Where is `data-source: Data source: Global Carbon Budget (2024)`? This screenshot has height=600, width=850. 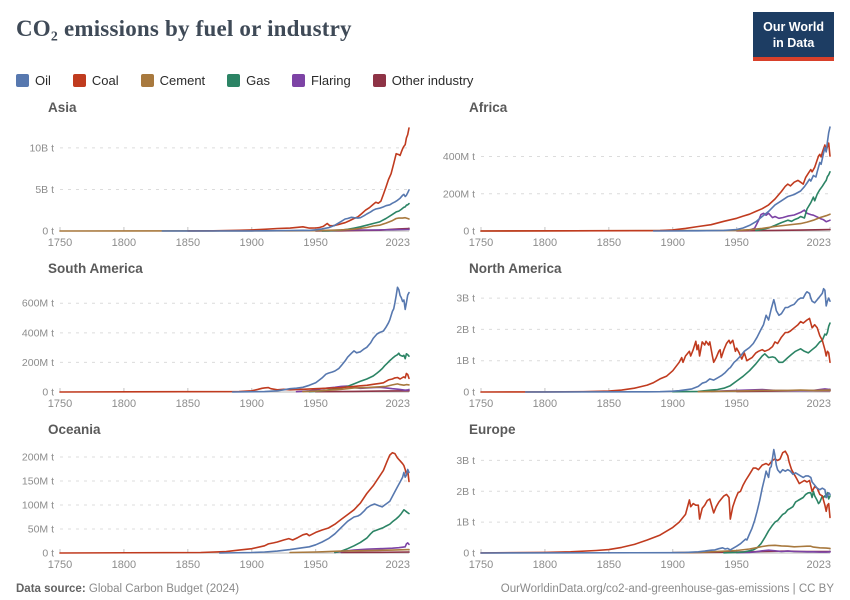 data-source: Data source: Global Carbon Budget (2024) is located at coordinates (127, 589).